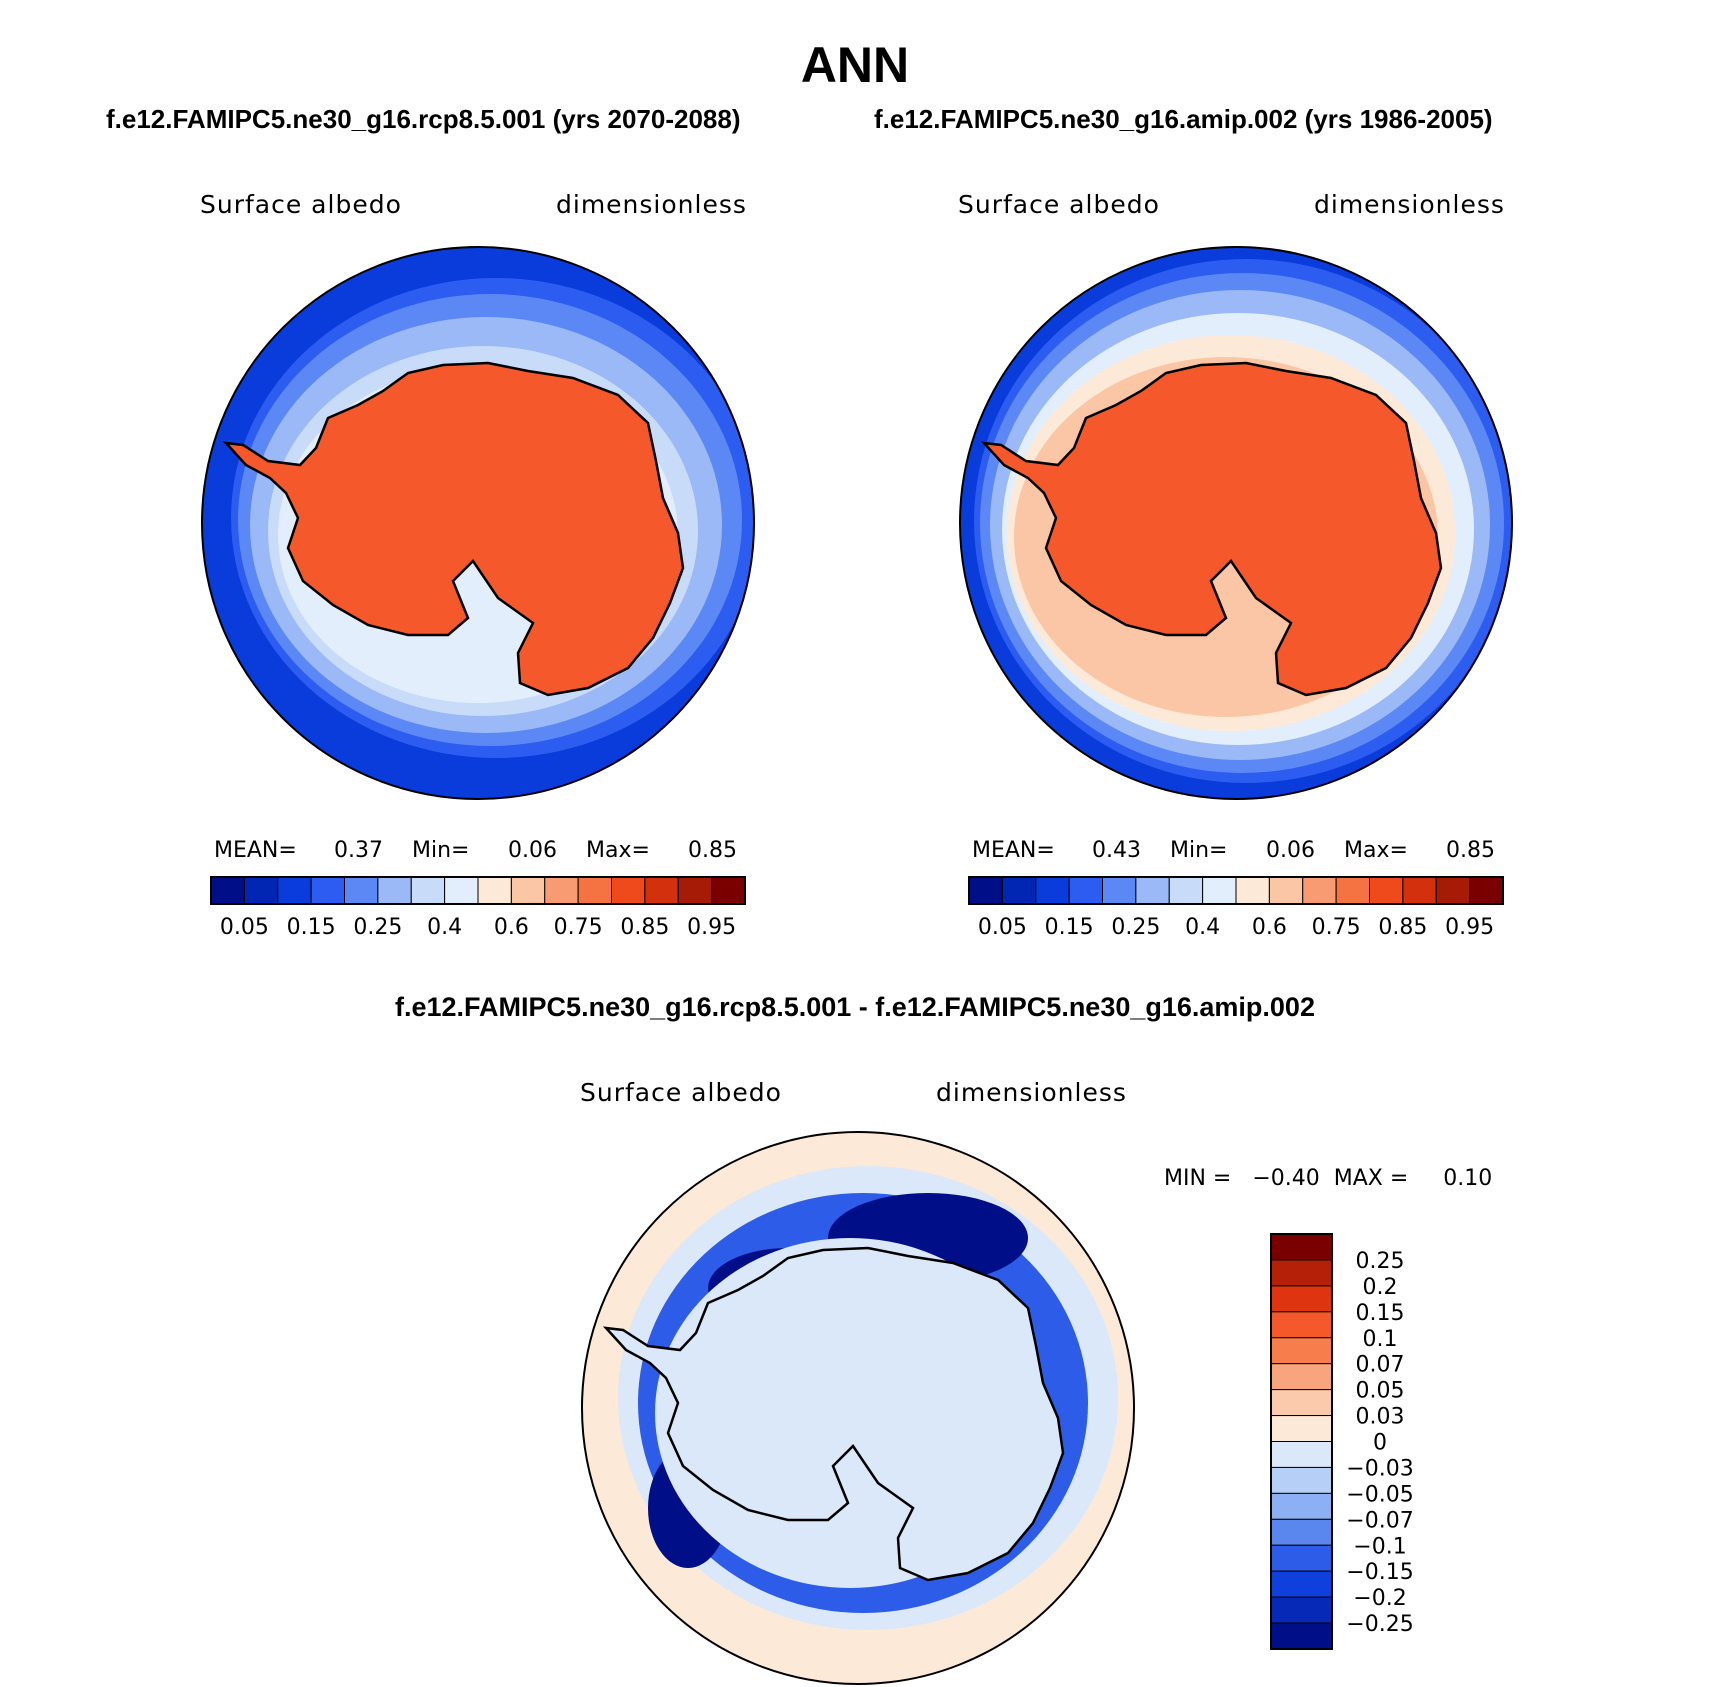  What do you see at coordinates (711, 927) in the screenshot?
I see `panel-1-colorbar-tick-label: 0.95` at bounding box center [711, 927].